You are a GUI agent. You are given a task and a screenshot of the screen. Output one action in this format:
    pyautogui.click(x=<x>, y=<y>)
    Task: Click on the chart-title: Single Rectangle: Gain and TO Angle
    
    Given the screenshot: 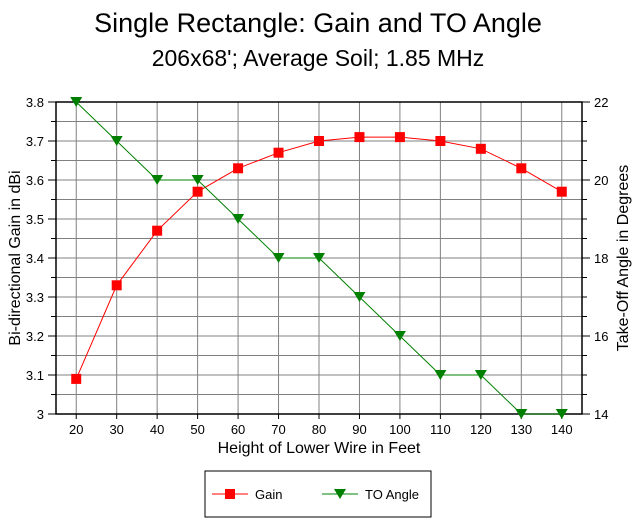 What is the action you would take?
    pyautogui.click(x=318, y=23)
    